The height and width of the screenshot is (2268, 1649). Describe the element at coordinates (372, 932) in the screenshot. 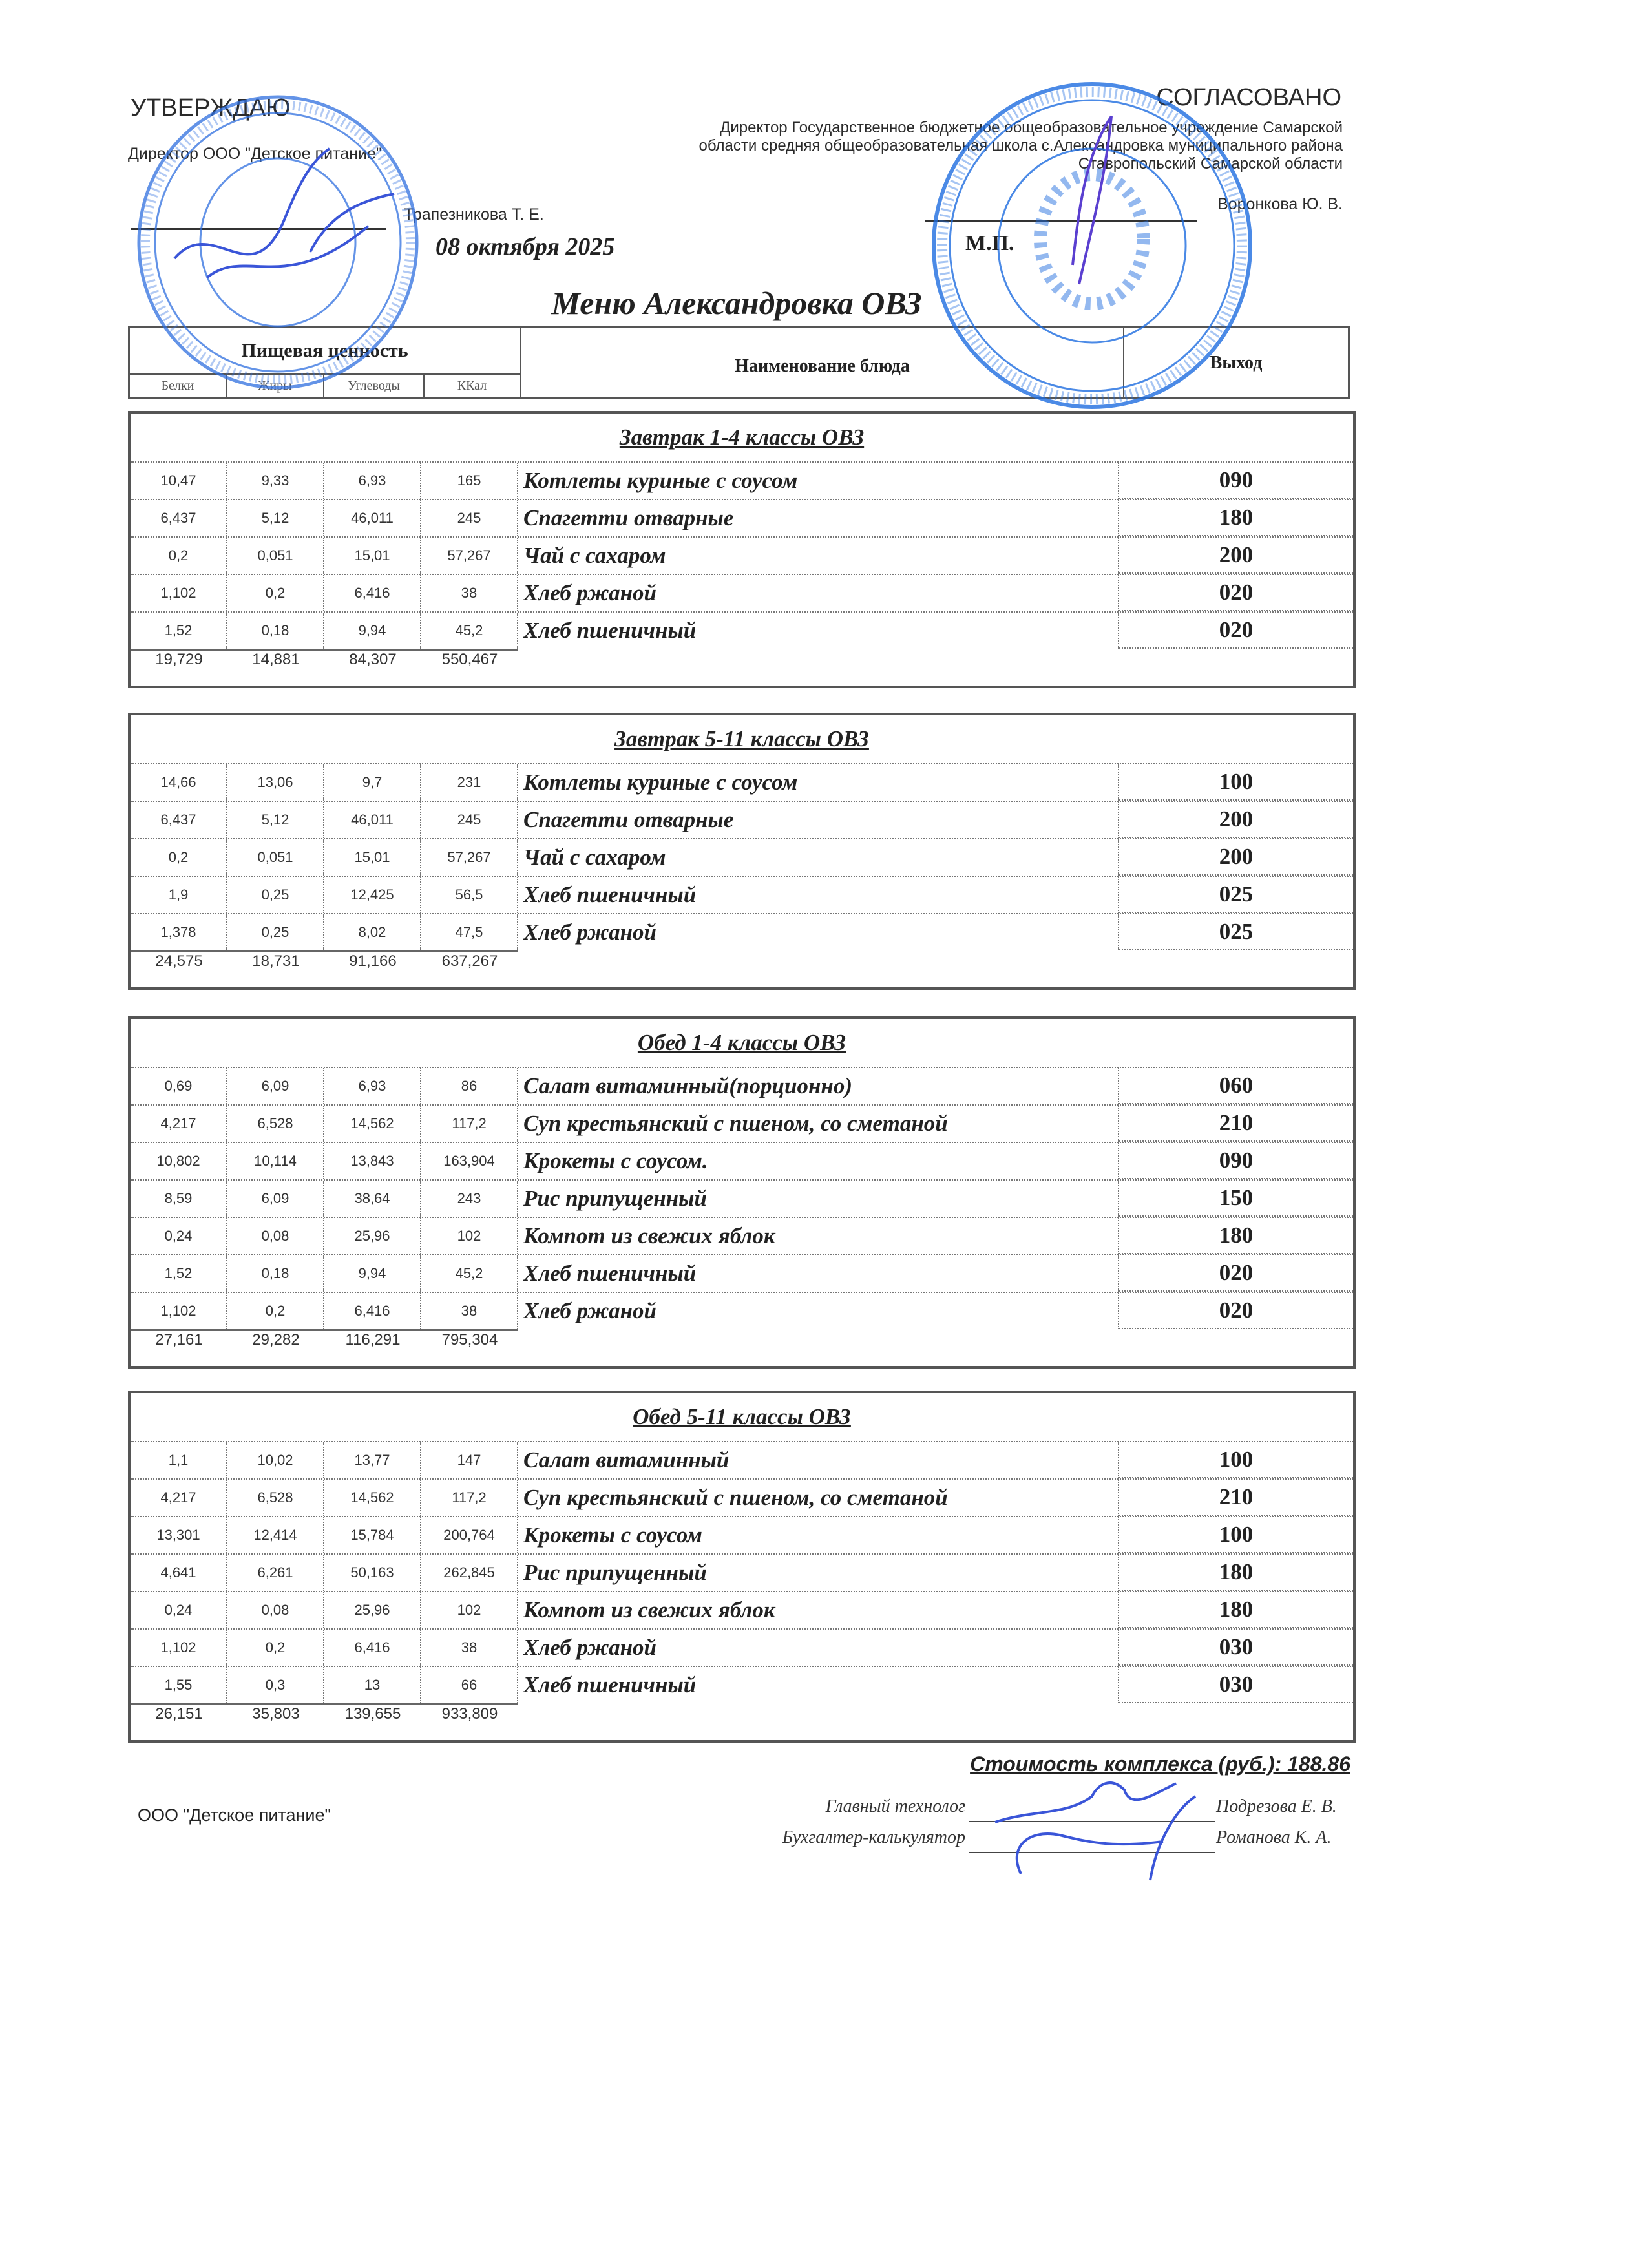

I see `carbs-cell: 8,02` at that location.